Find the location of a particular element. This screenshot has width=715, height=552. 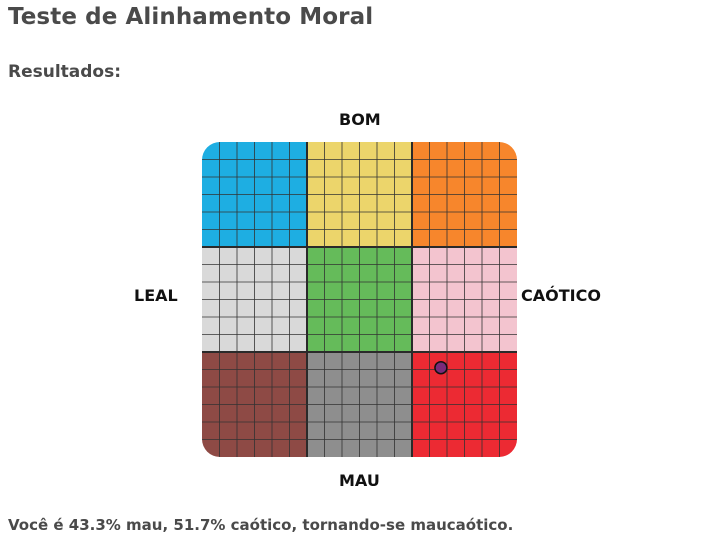

results-heading: Resultados: is located at coordinates (65, 72).